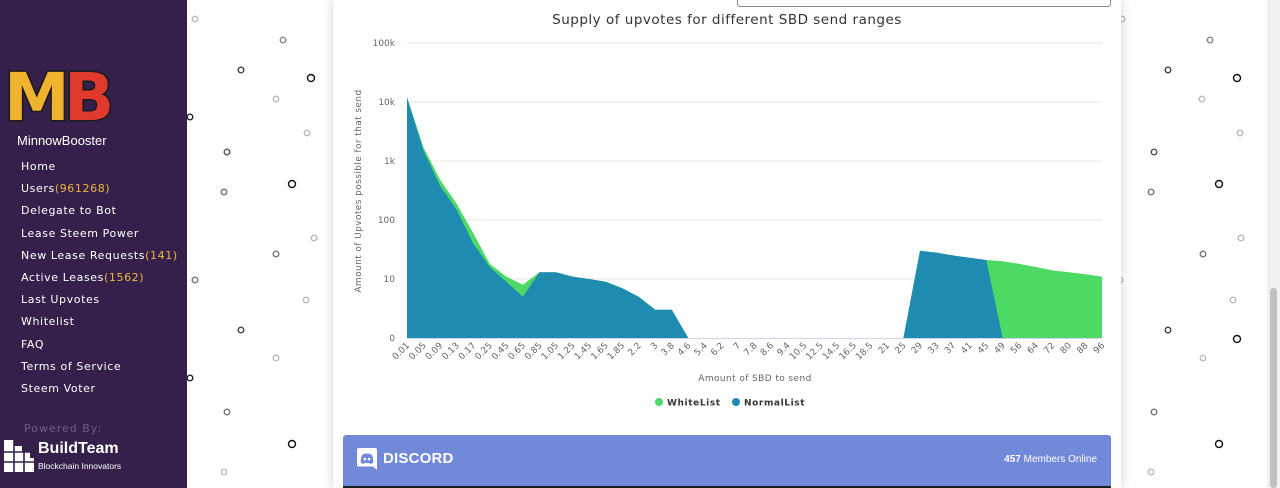  What do you see at coordinates (69, 211) in the screenshot?
I see `nav-item-label: Delegate to Bot` at bounding box center [69, 211].